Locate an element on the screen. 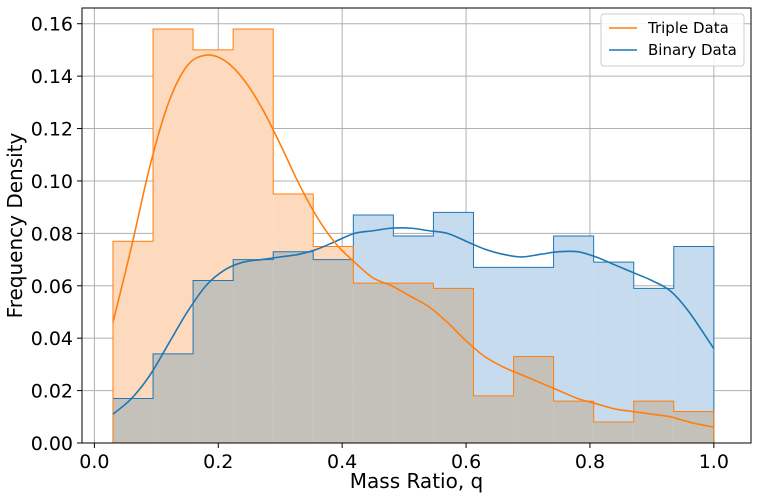 This screenshot has height=498, width=758. y-axis-ticks: 0.00 0.02 0.04 0.06 0.08 0.10 0.12 0.14 0.16 is located at coordinates (56, 234).